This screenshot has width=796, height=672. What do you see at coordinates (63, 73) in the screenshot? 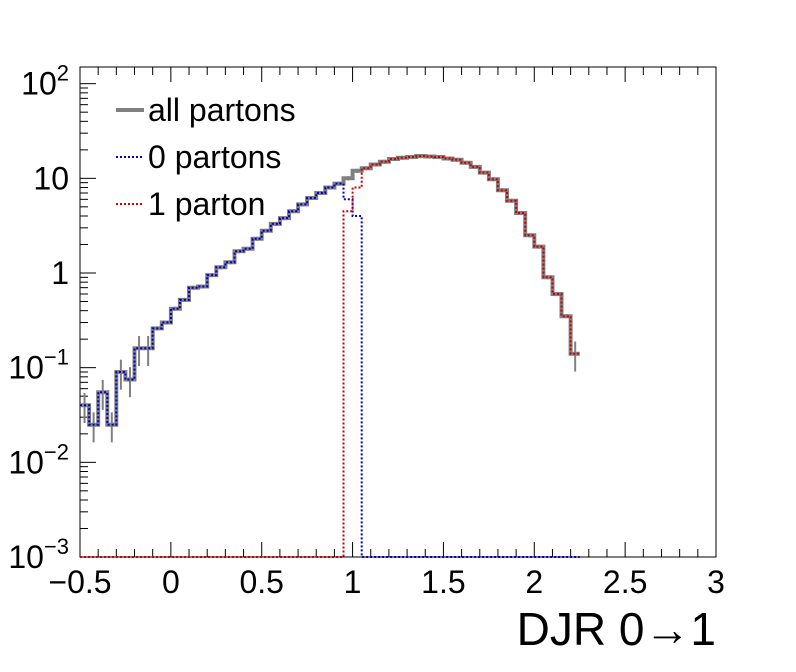
I see `y-tick-exponent: 2` at bounding box center [63, 73].